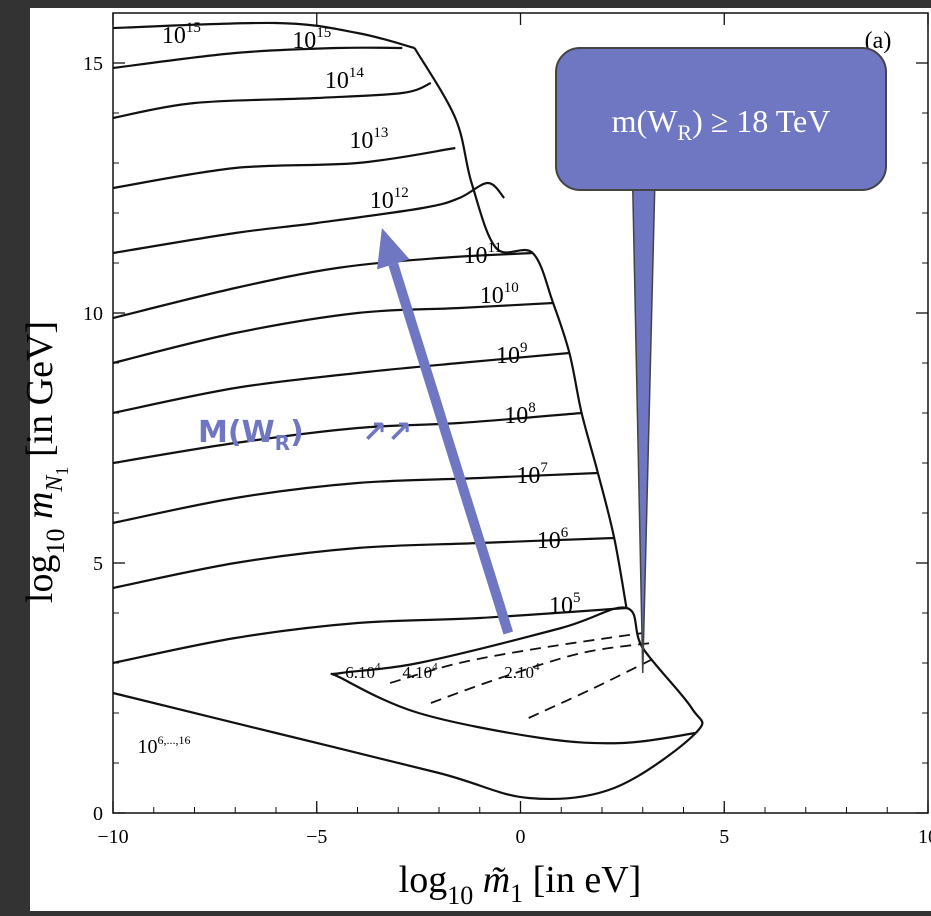  I want to click on y-tick-label: 15, so click(93, 64).